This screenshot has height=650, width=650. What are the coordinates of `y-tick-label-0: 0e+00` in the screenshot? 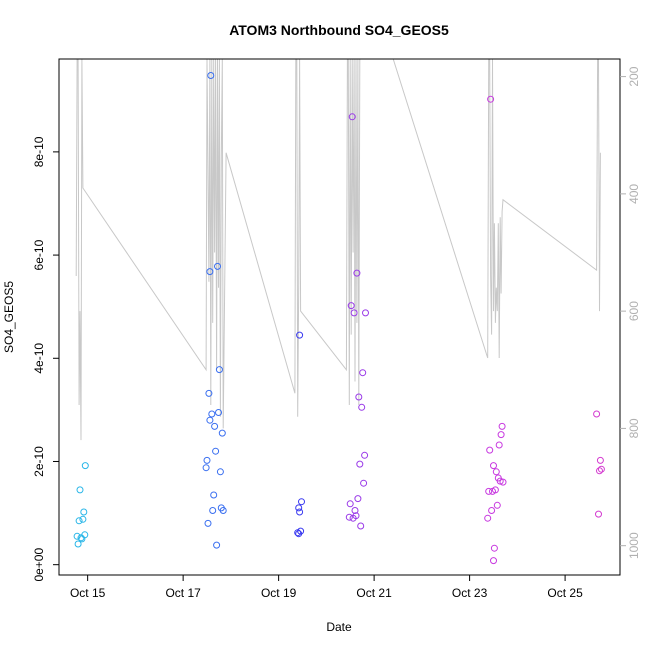 It's located at (39, 565).